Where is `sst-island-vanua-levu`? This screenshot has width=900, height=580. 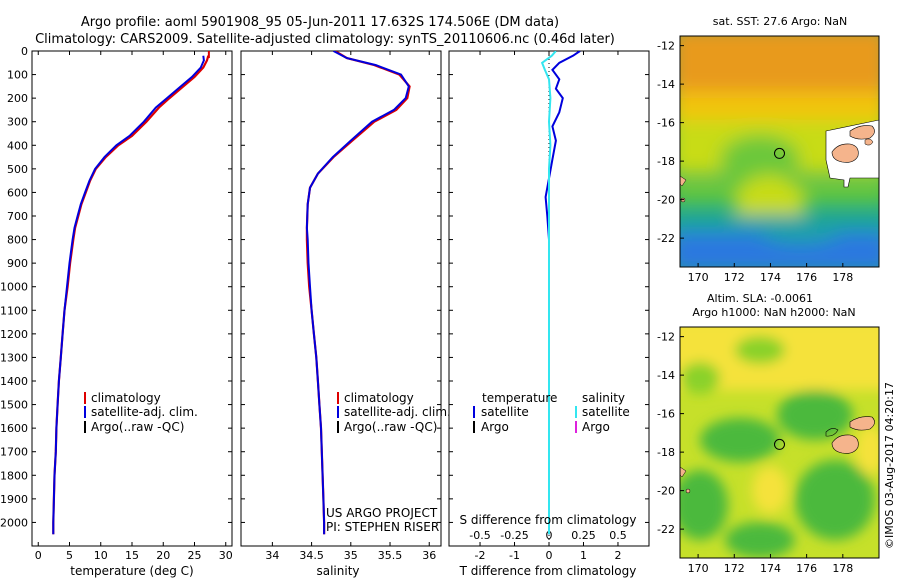 sst-island-vanua-levu is located at coordinates (862, 132).